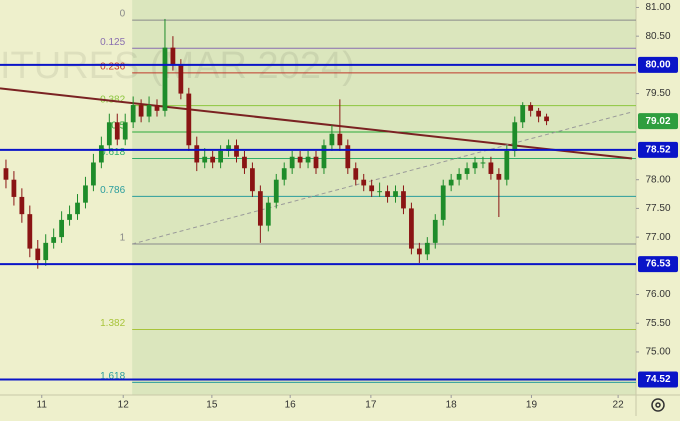  I want to click on level-label: 78.52, so click(657, 149).